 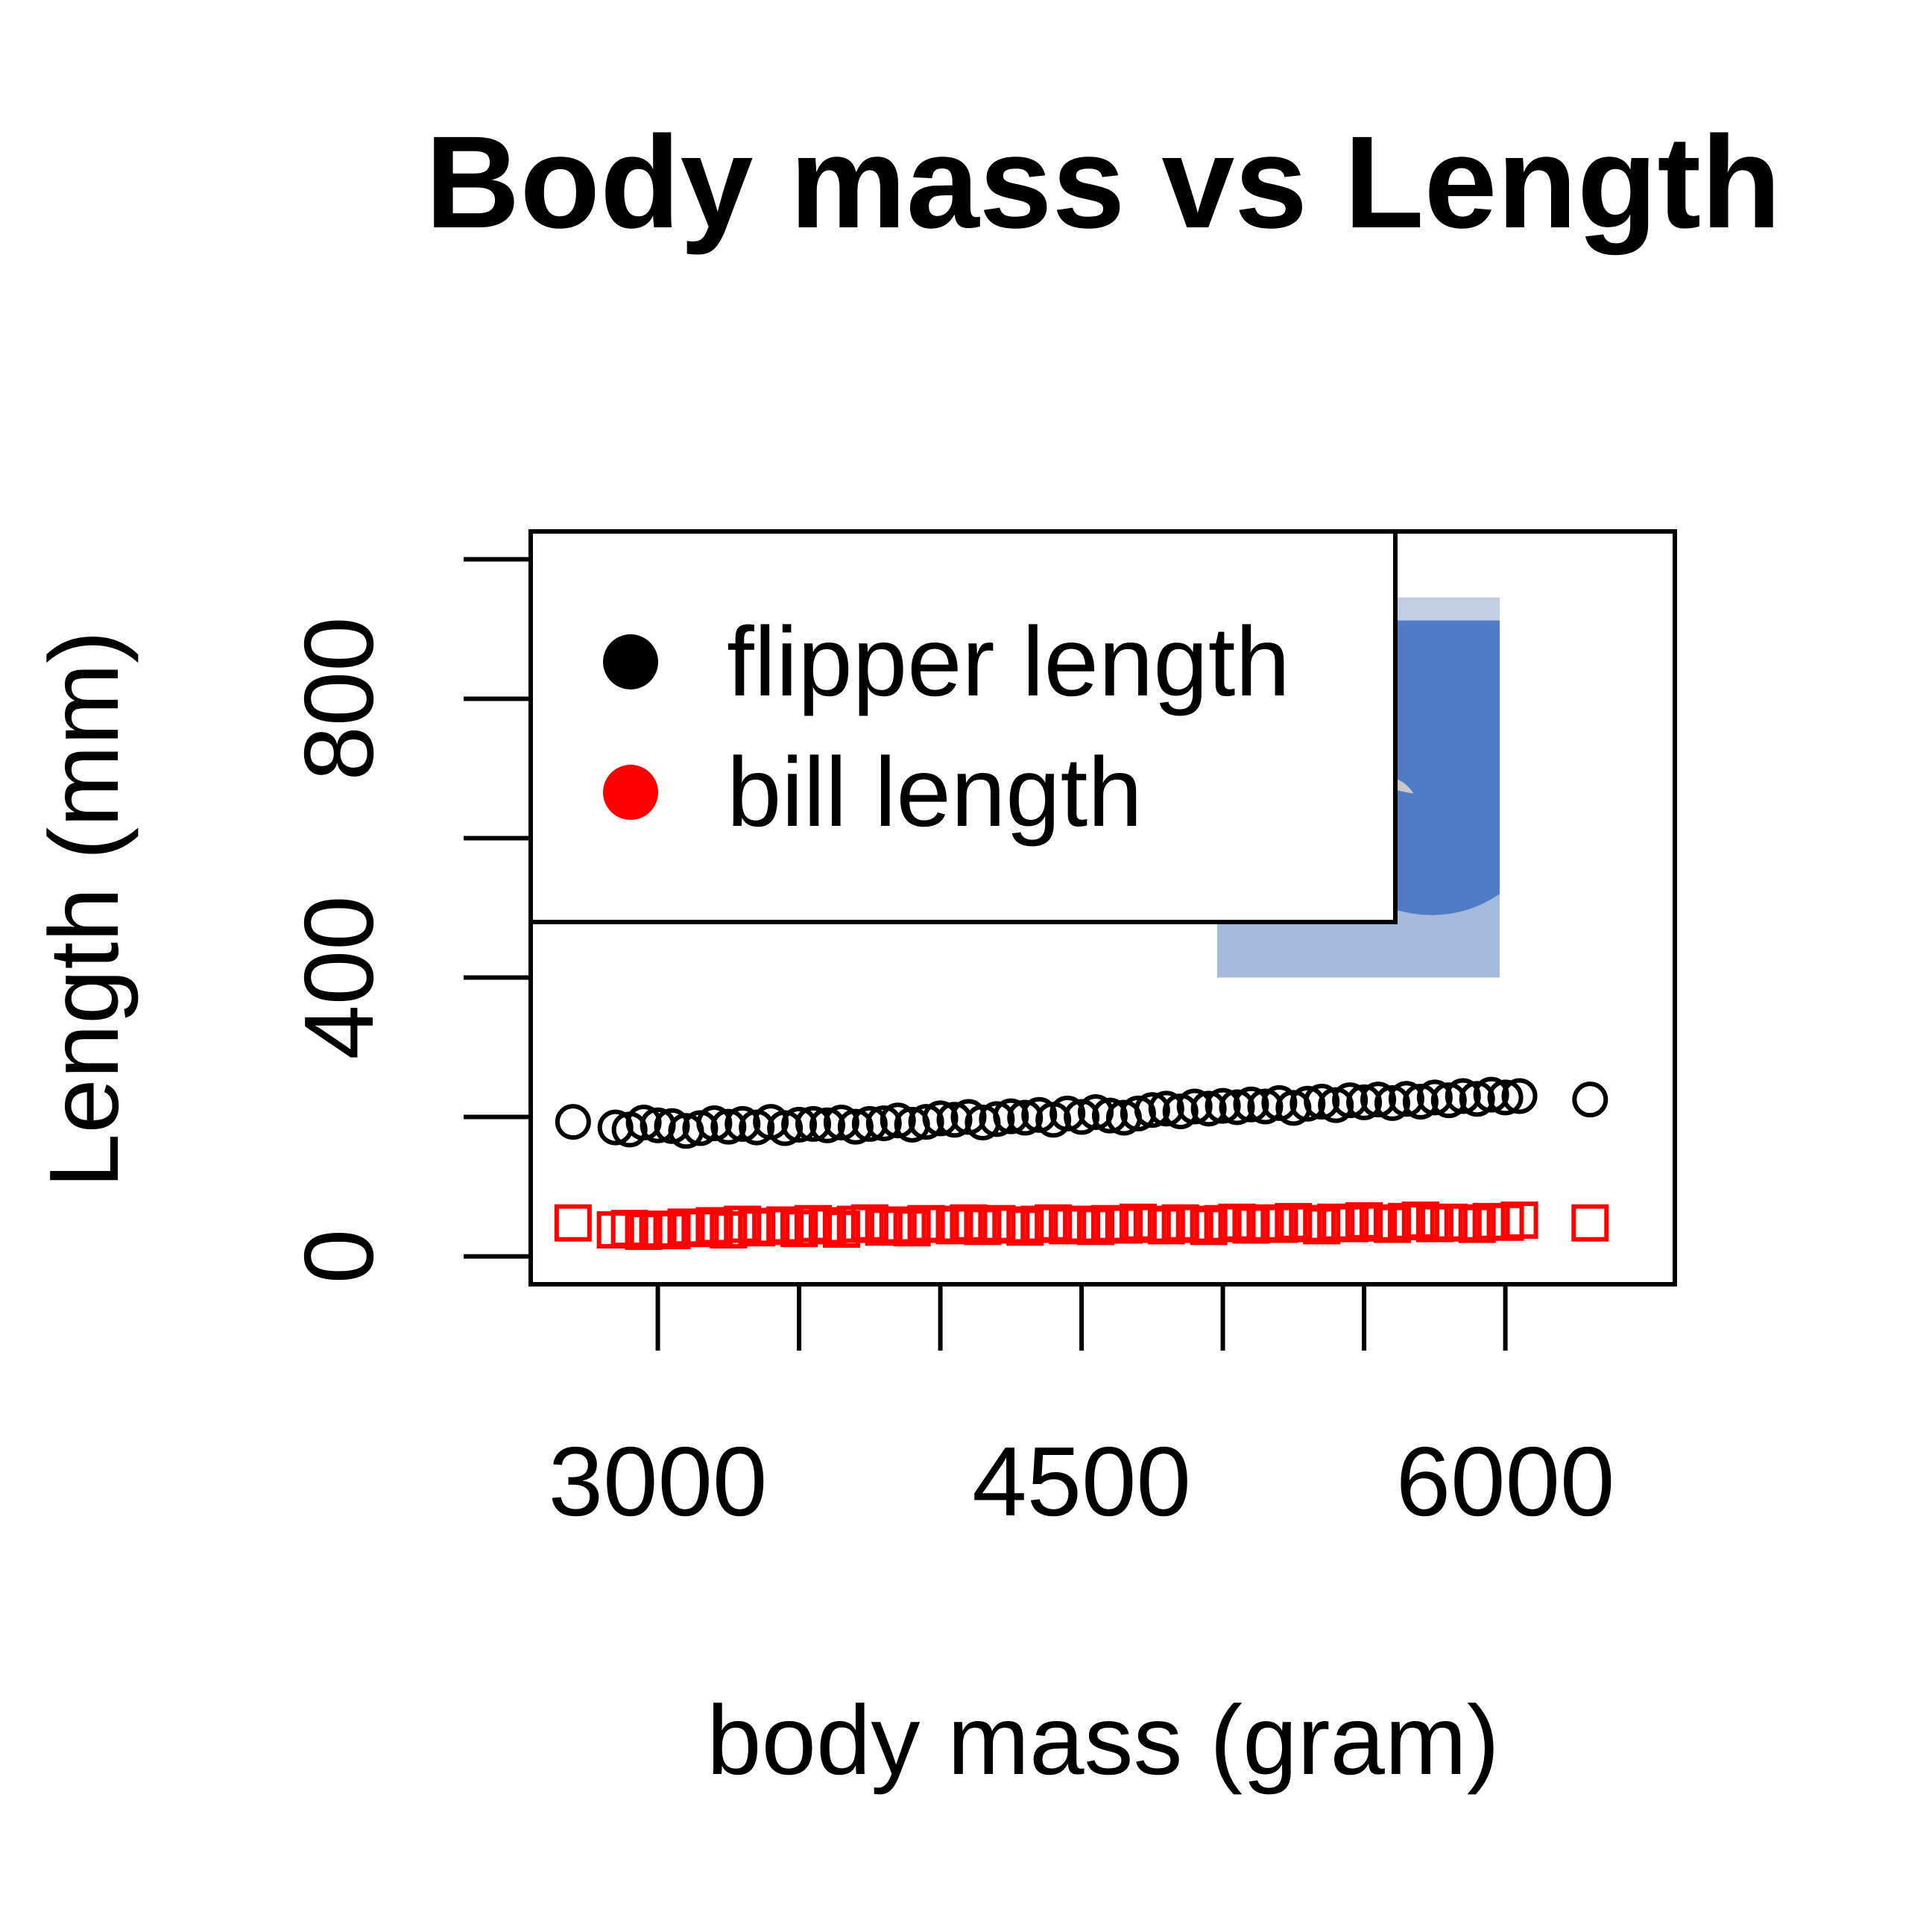 What do you see at coordinates (1081, 1481) in the screenshot?
I see `x-tick-label: 4500` at bounding box center [1081, 1481].